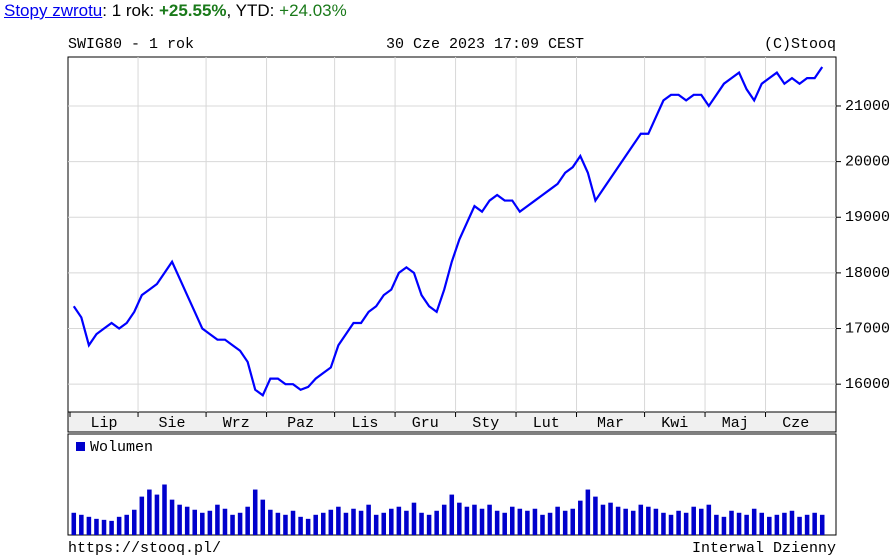 The image size is (896, 557). What do you see at coordinates (452, 422) in the screenshot?
I see `month-axis` at bounding box center [452, 422].